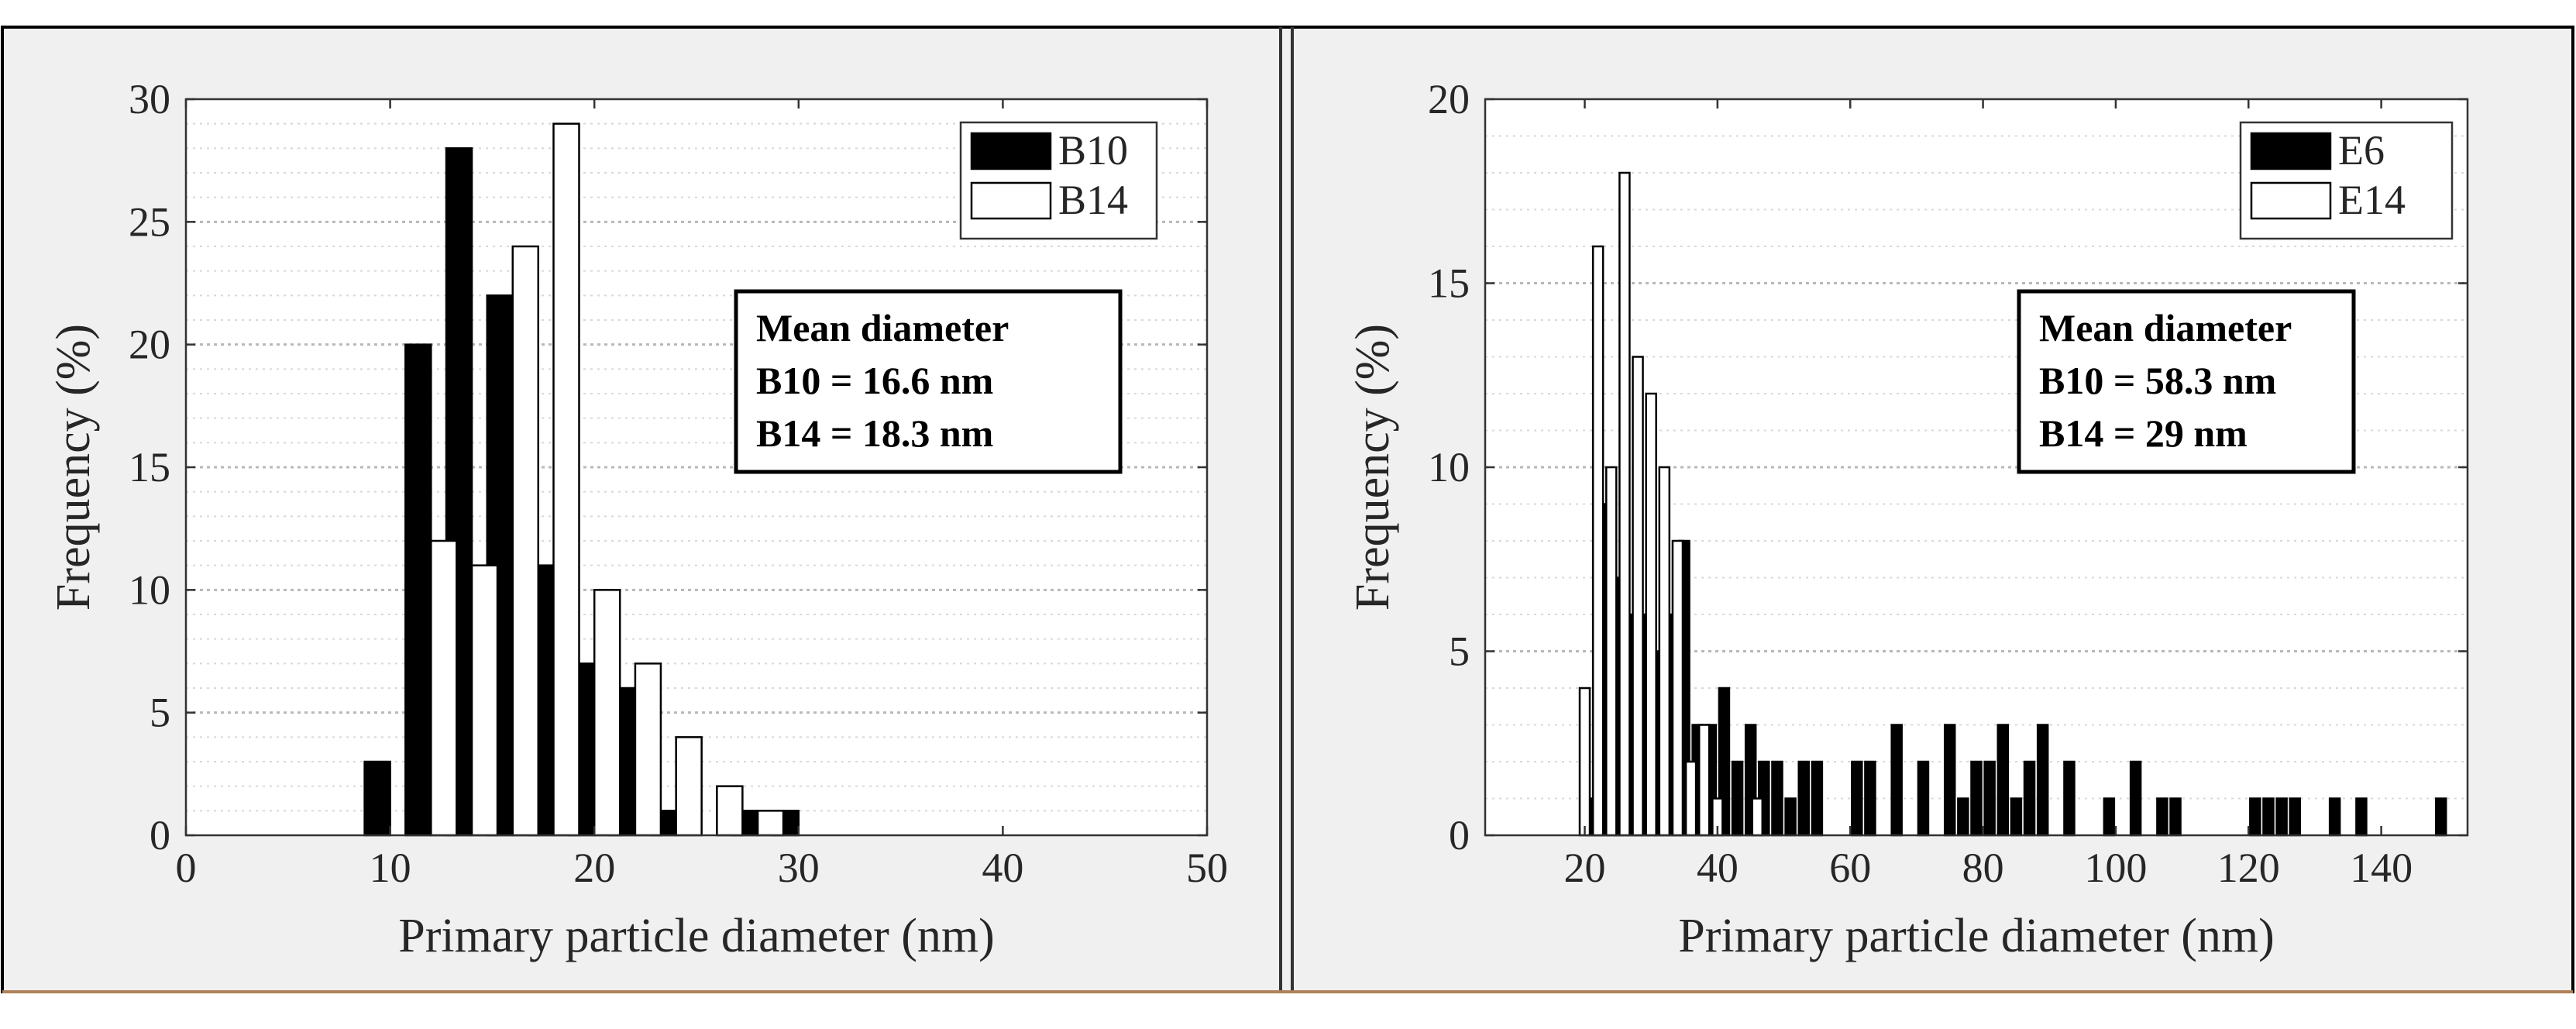 The width and height of the screenshot is (2576, 1029). What do you see at coordinates (2248, 868) in the screenshot?
I see `x-tick-label: 120` at bounding box center [2248, 868].